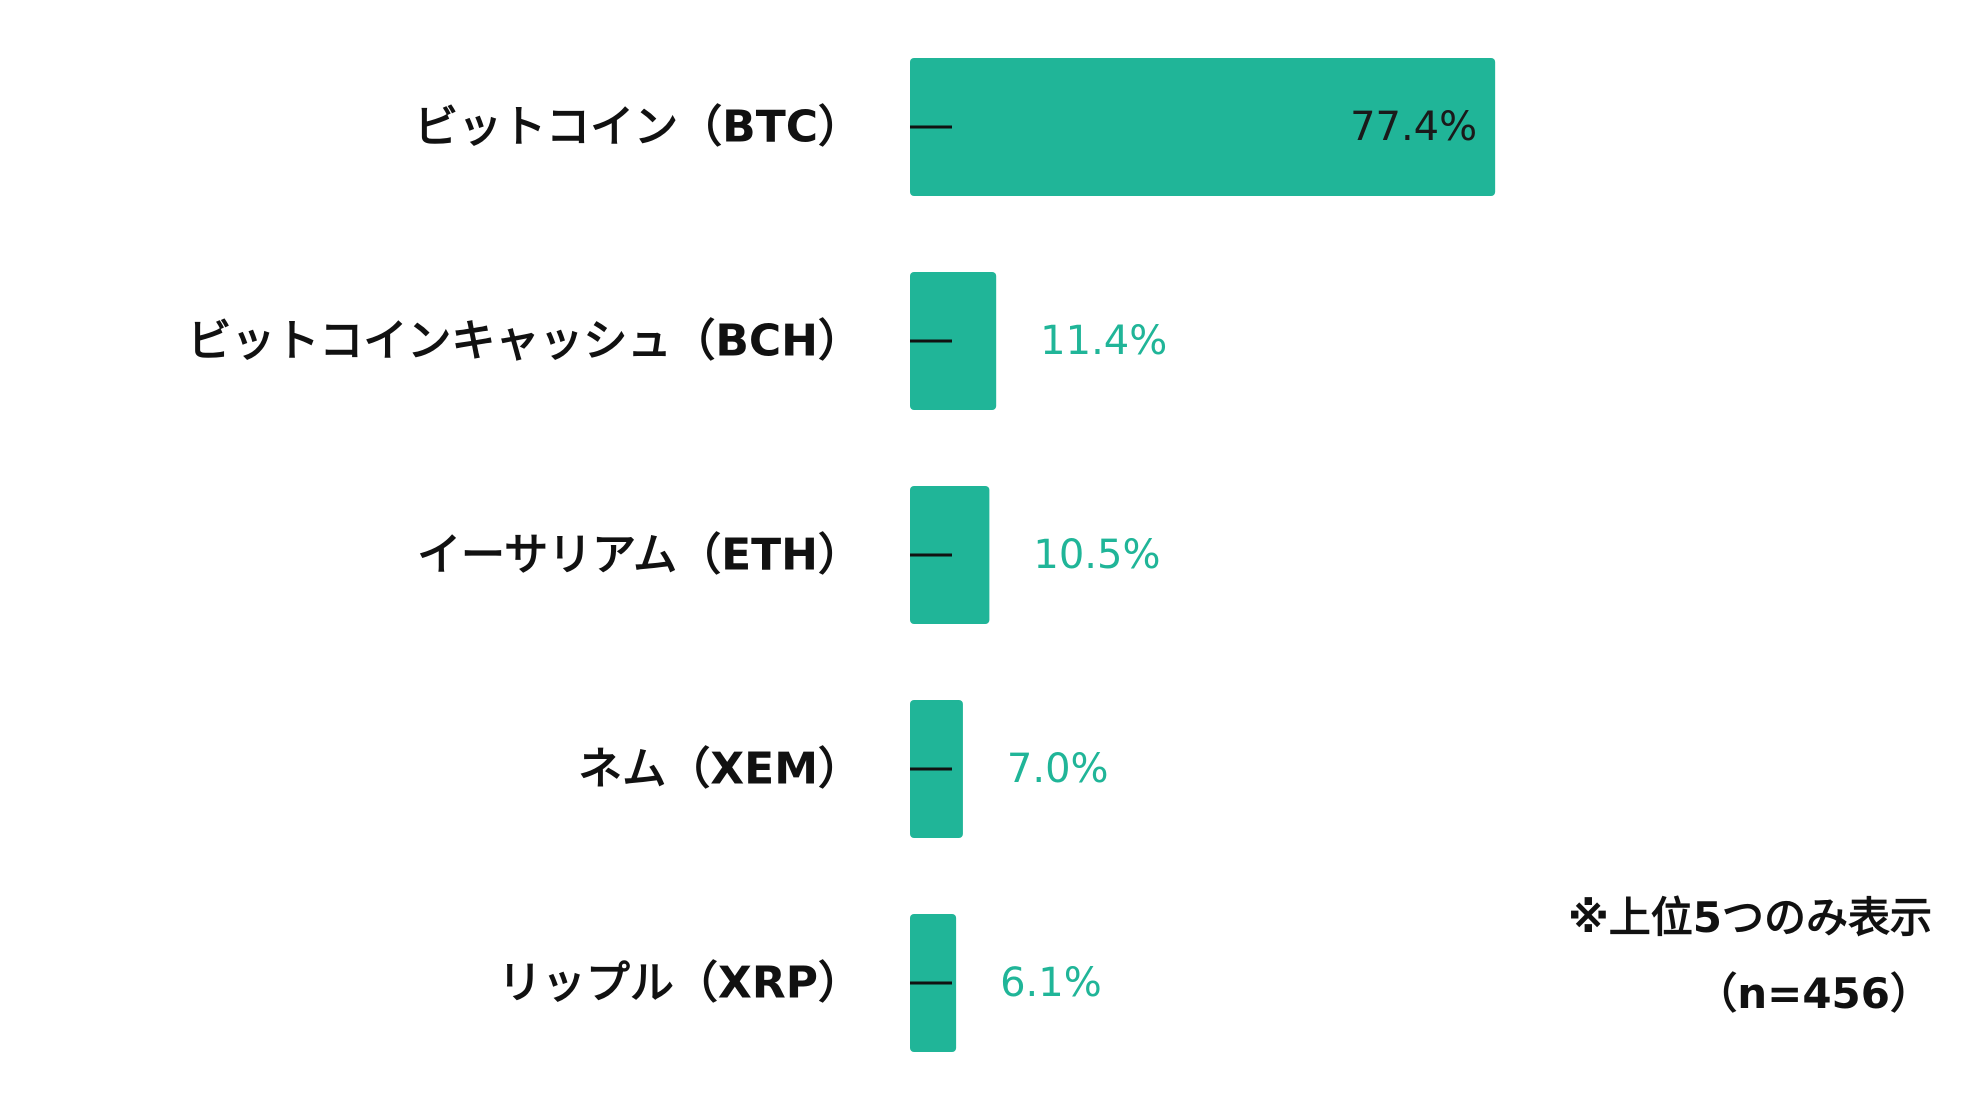 This screenshot has width=1988, height=1104. I want to click on category-label: ビットコインキャッシュ（BCH）, so click(524, 341).